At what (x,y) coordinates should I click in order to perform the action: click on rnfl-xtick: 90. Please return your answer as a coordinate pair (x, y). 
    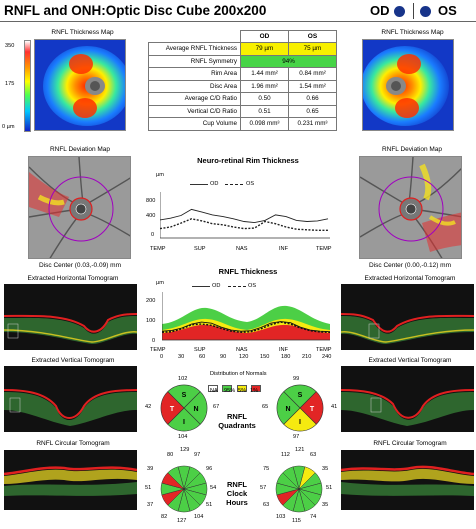
    Looking at the image, I should click on (223, 357).